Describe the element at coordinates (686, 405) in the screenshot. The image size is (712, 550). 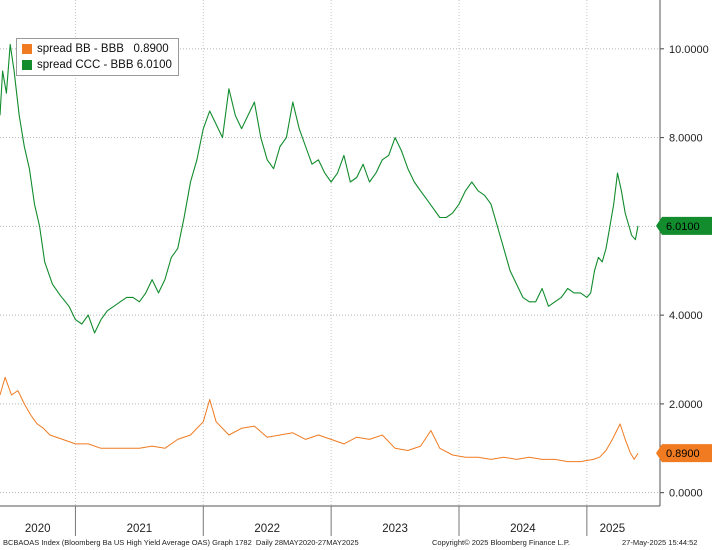
I see `y-tick-label: 2.0000` at that location.